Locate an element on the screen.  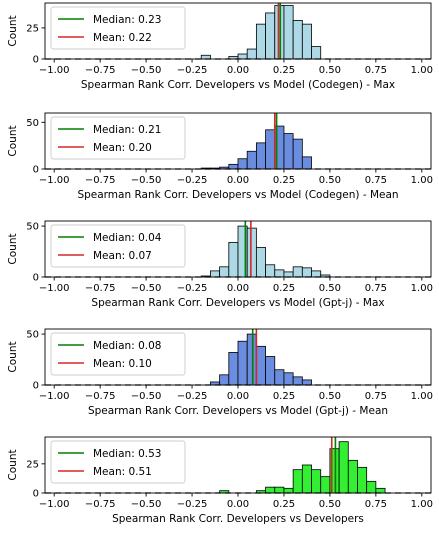
legend-mean-label: Mean: 0.51 is located at coordinates (122, 472).